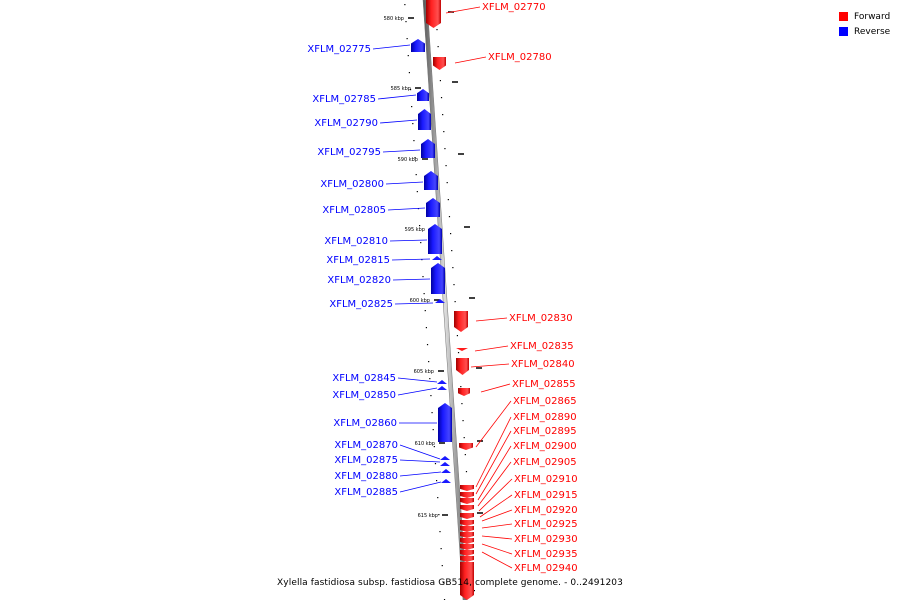 This screenshot has width=900, height=600. I want to click on gene-label: XFLM_02835, so click(542, 346).